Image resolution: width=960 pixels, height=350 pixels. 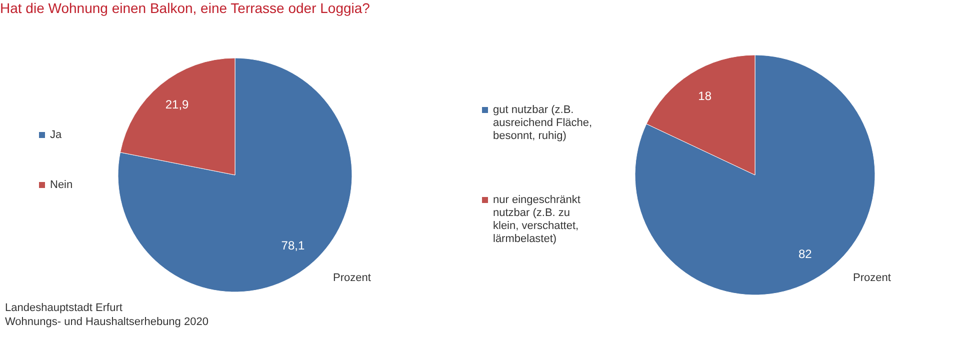 I want to click on legend-label: nur eingeschränkt nutzbar (z.B. zu klein, verschattet, lärmbelastet), so click(x=536, y=219).